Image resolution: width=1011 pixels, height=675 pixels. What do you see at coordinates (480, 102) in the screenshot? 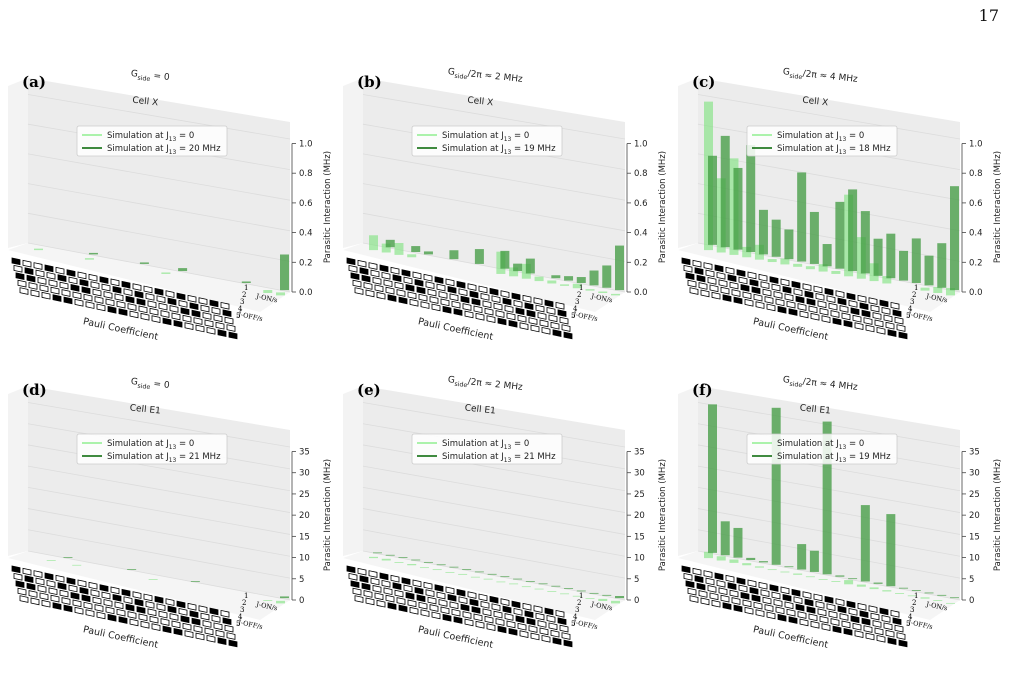
I see `cell-title: Cell X` at bounding box center [480, 102].